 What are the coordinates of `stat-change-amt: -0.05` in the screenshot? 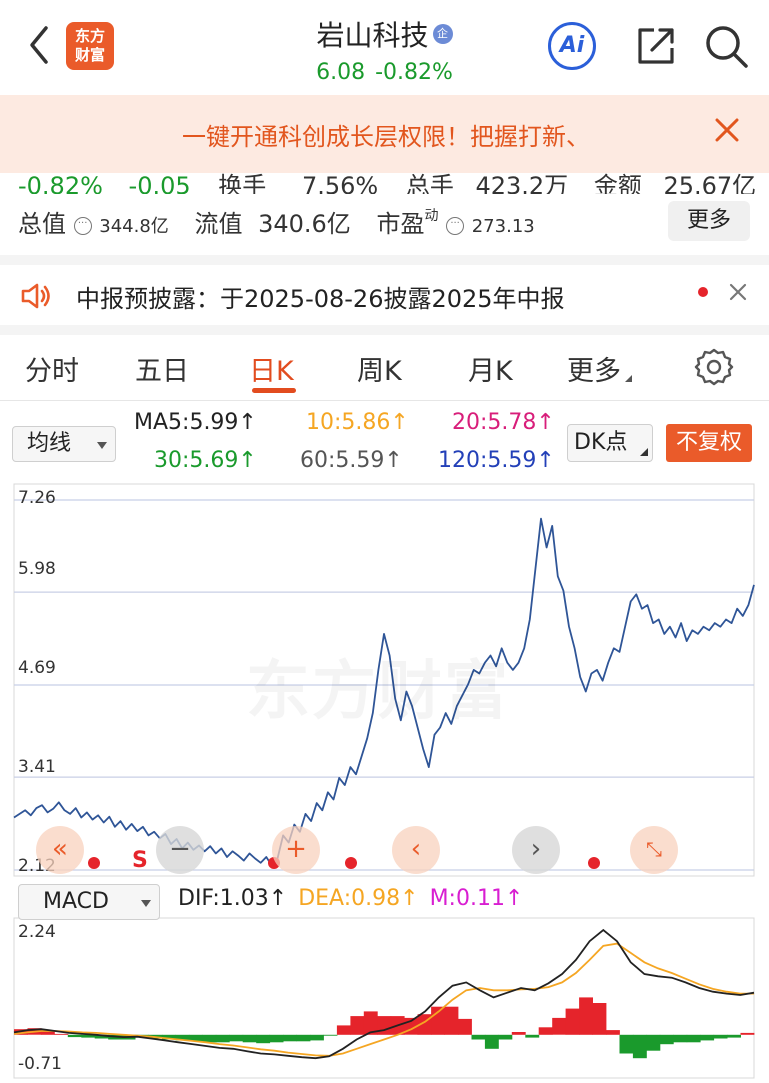 It's located at (159, 183).